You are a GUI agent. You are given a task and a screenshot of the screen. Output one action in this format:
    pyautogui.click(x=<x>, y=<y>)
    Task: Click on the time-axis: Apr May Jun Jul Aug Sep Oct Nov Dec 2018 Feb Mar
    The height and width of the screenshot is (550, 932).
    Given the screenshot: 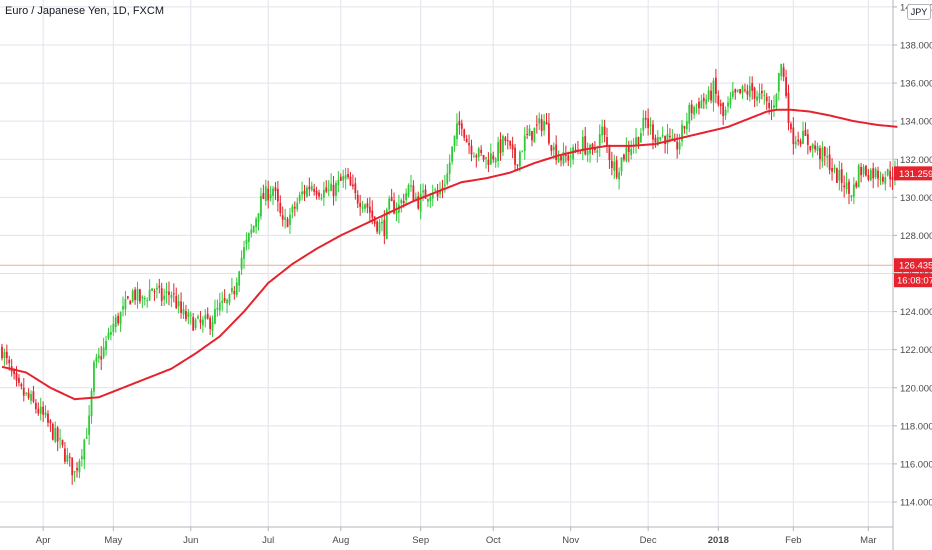 What is the action you would take?
    pyautogui.click(x=456, y=536)
    